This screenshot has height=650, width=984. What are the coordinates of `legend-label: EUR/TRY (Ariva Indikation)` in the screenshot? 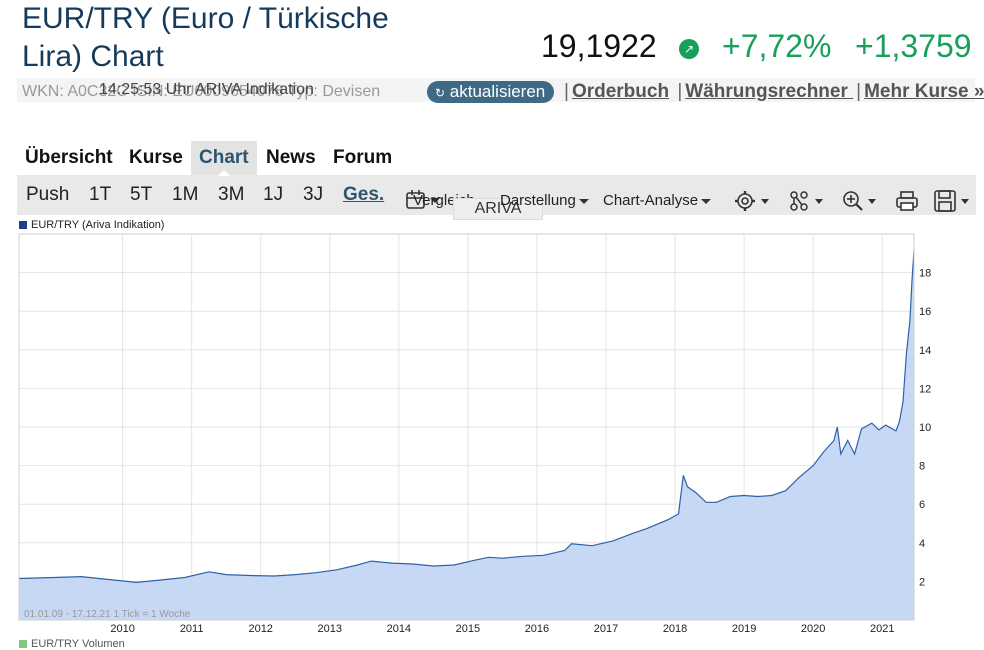 It's located at (98, 225).